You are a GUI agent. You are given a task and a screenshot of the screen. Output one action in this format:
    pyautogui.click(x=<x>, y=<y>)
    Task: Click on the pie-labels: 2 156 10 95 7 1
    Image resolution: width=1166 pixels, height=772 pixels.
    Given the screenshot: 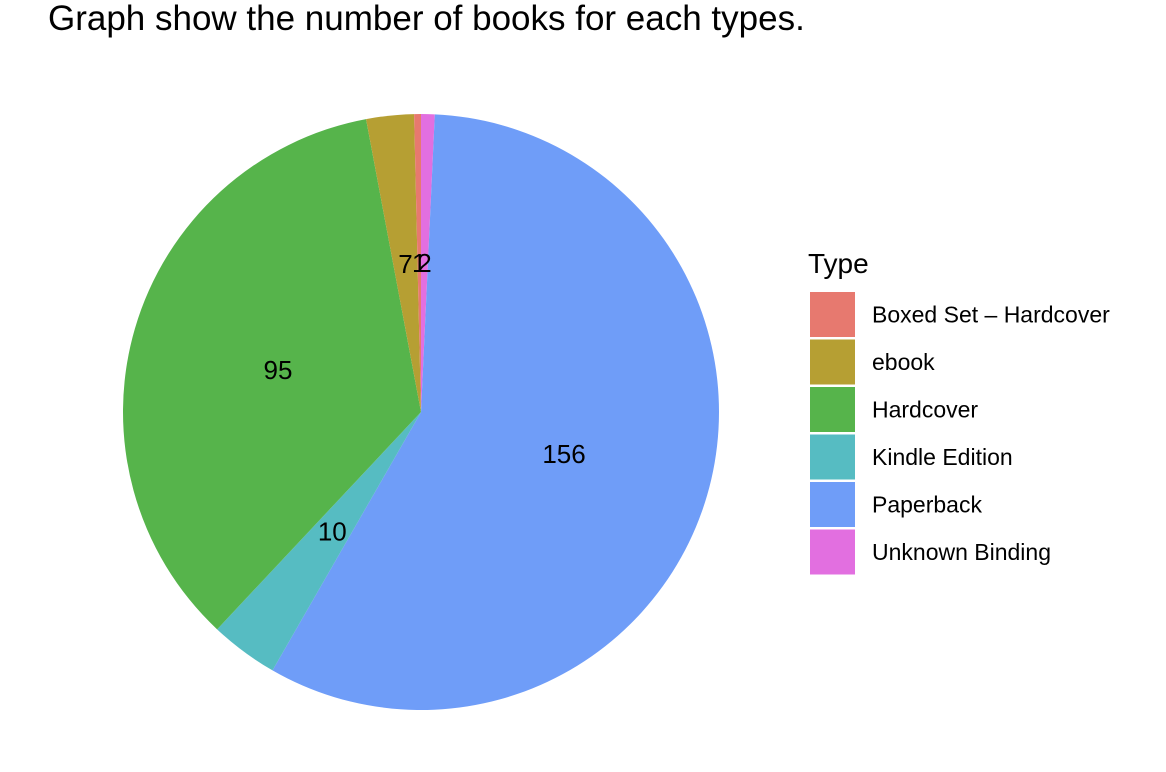 What is the action you would take?
    pyautogui.click(x=425, y=397)
    